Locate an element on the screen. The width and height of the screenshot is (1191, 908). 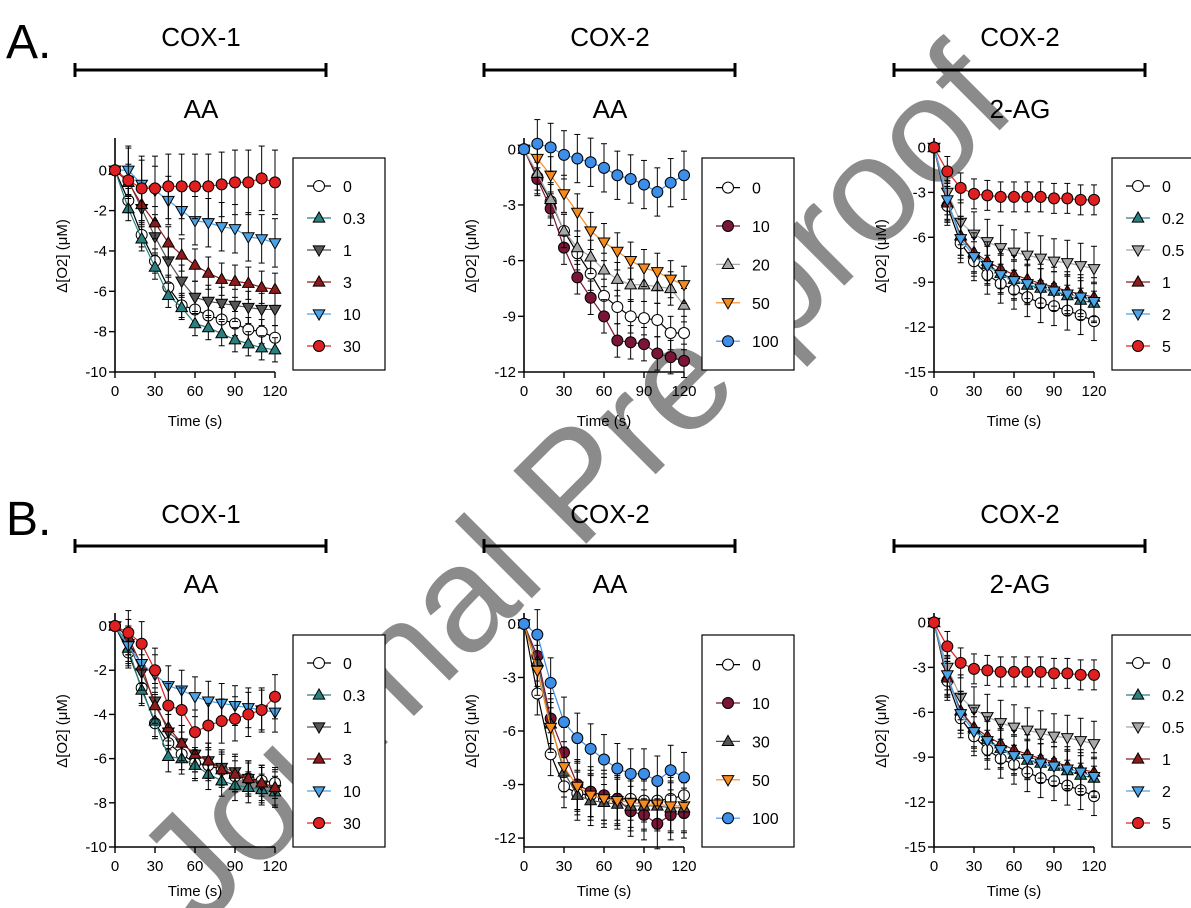
row-label-b: B. is located at coordinates (28, 519).